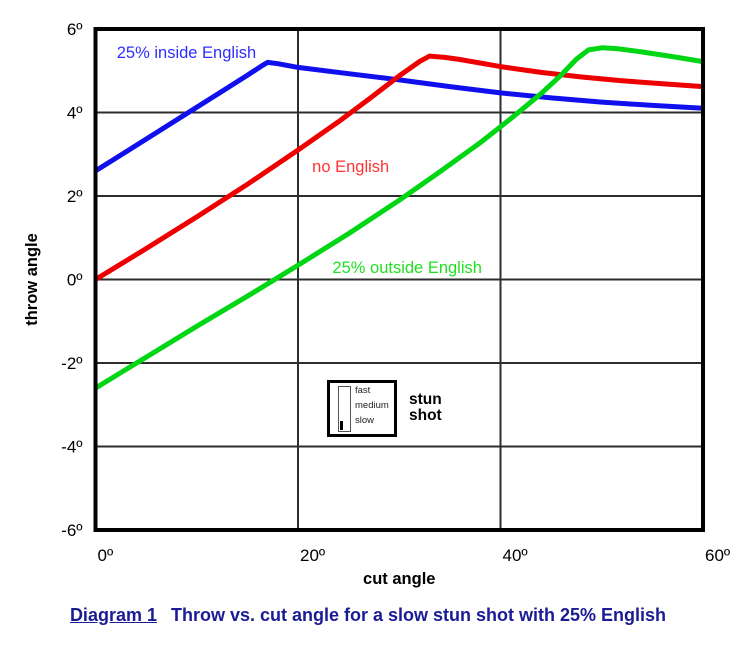 This screenshot has height=664, width=736. I want to click on stun-shot-label: stun shot, so click(425, 407).